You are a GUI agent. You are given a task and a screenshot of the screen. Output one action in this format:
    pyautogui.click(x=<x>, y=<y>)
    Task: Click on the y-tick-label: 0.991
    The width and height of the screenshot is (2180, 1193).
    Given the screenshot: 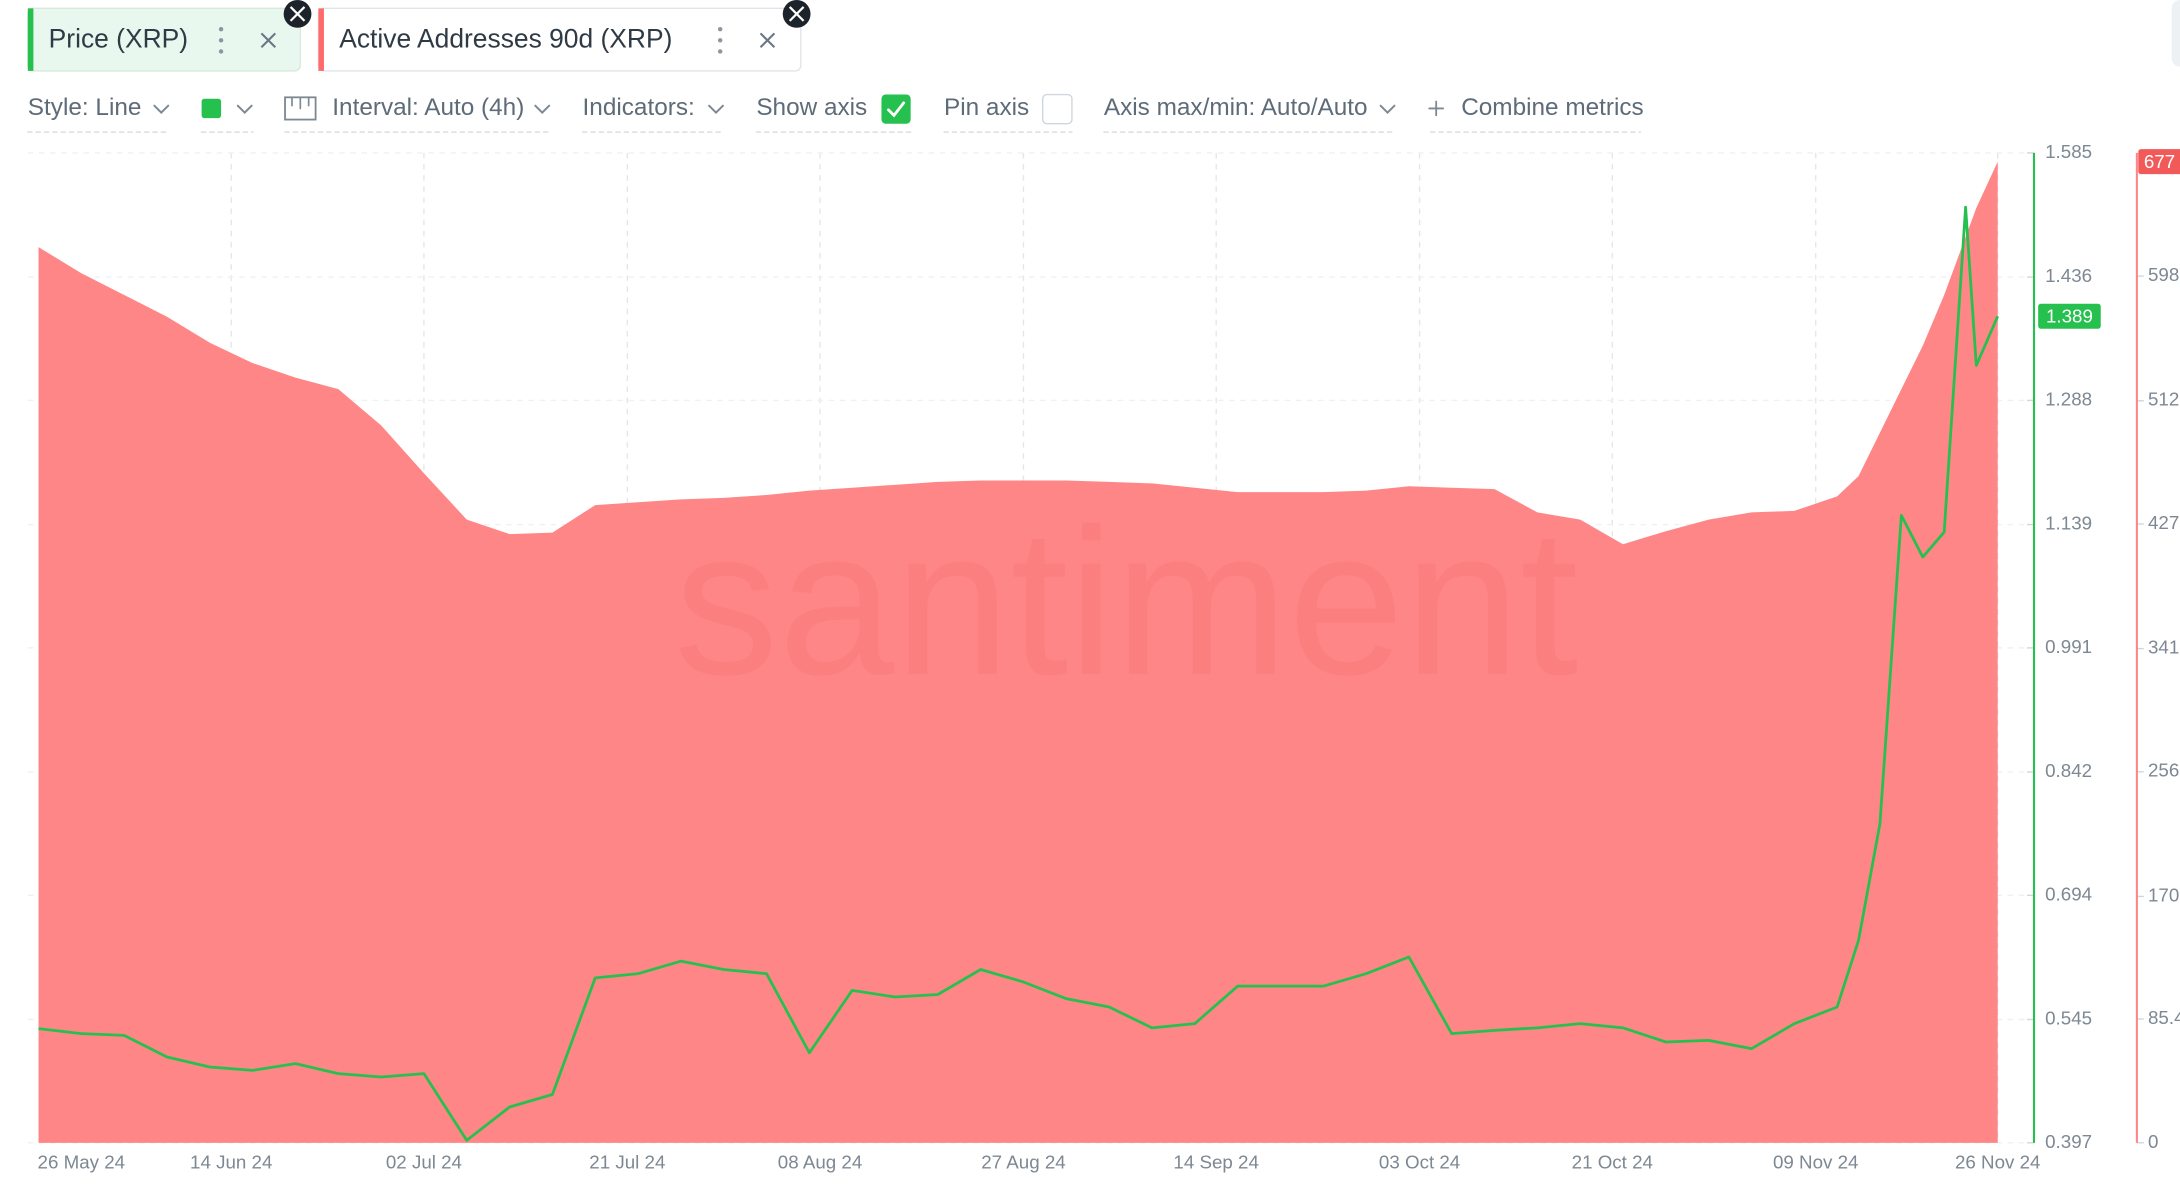 What is the action you would take?
    pyautogui.click(x=2068, y=646)
    